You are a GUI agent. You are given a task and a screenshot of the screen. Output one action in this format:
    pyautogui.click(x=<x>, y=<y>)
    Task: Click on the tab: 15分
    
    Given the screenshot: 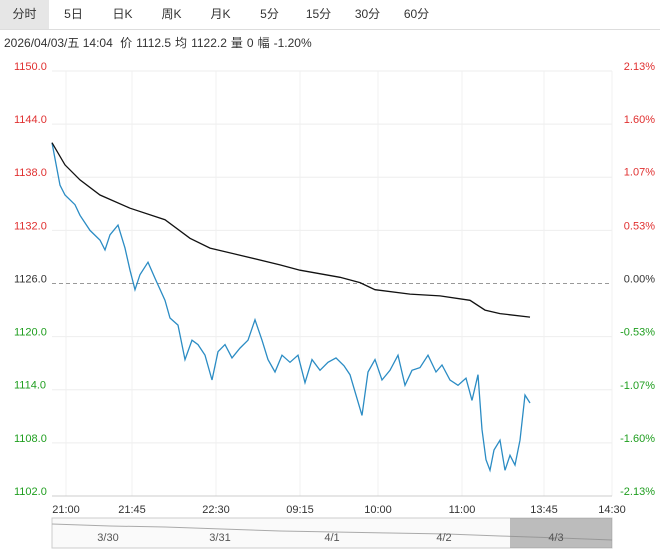 What is the action you would take?
    pyautogui.click(x=318, y=14)
    